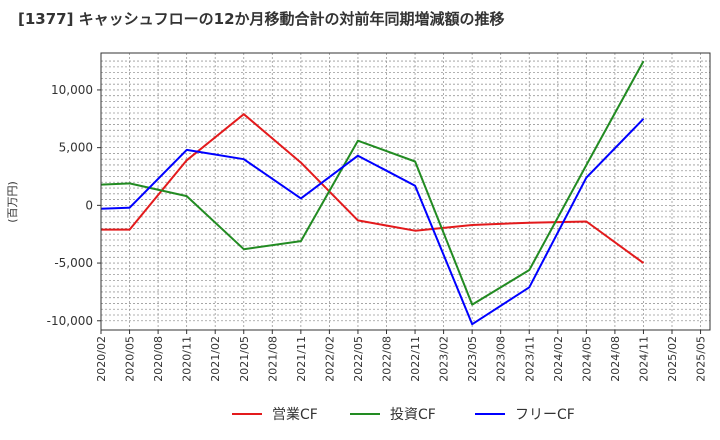  What do you see at coordinates (672, 359) in the screenshot?
I see `x-tick-label: 2025/02` at bounding box center [672, 359].